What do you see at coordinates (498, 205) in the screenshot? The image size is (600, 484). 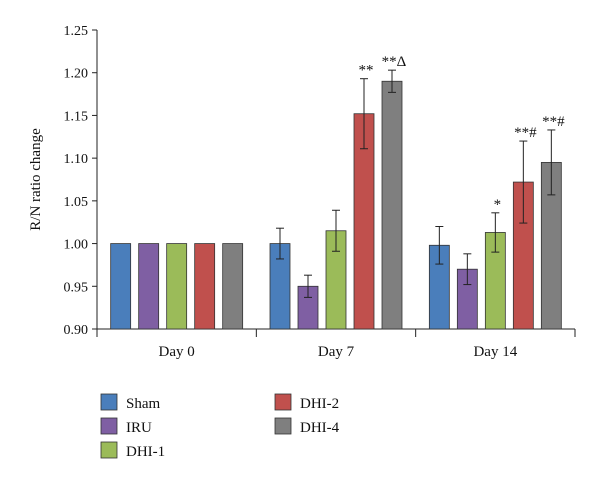 I see `significance-annotation: *` at bounding box center [498, 205].